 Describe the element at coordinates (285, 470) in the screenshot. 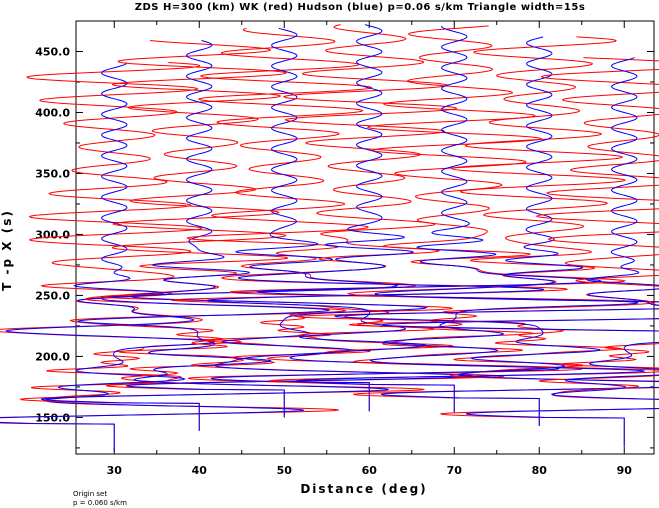

I see `x-tick-label-50: 50` at that location.